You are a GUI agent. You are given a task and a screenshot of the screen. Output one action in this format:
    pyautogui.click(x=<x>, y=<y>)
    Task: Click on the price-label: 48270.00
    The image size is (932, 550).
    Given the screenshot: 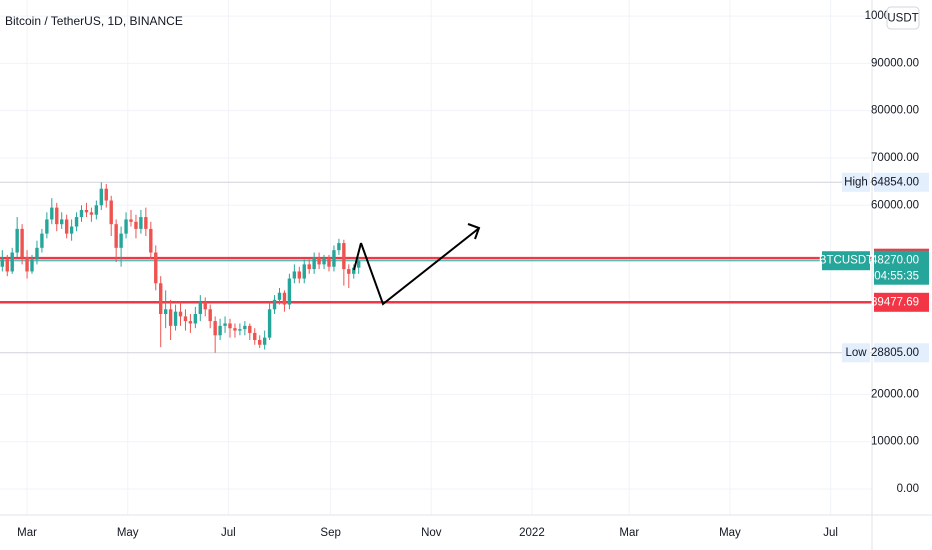 What is the action you would take?
    pyautogui.click(x=895, y=261)
    